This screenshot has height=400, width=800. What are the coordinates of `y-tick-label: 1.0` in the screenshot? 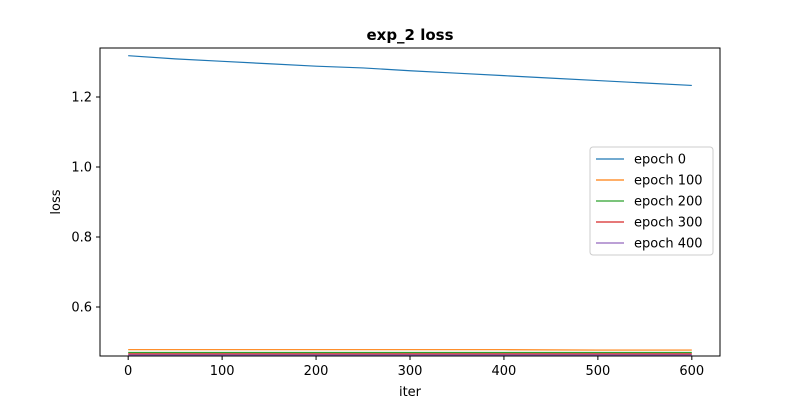 It's located at (81, 168).